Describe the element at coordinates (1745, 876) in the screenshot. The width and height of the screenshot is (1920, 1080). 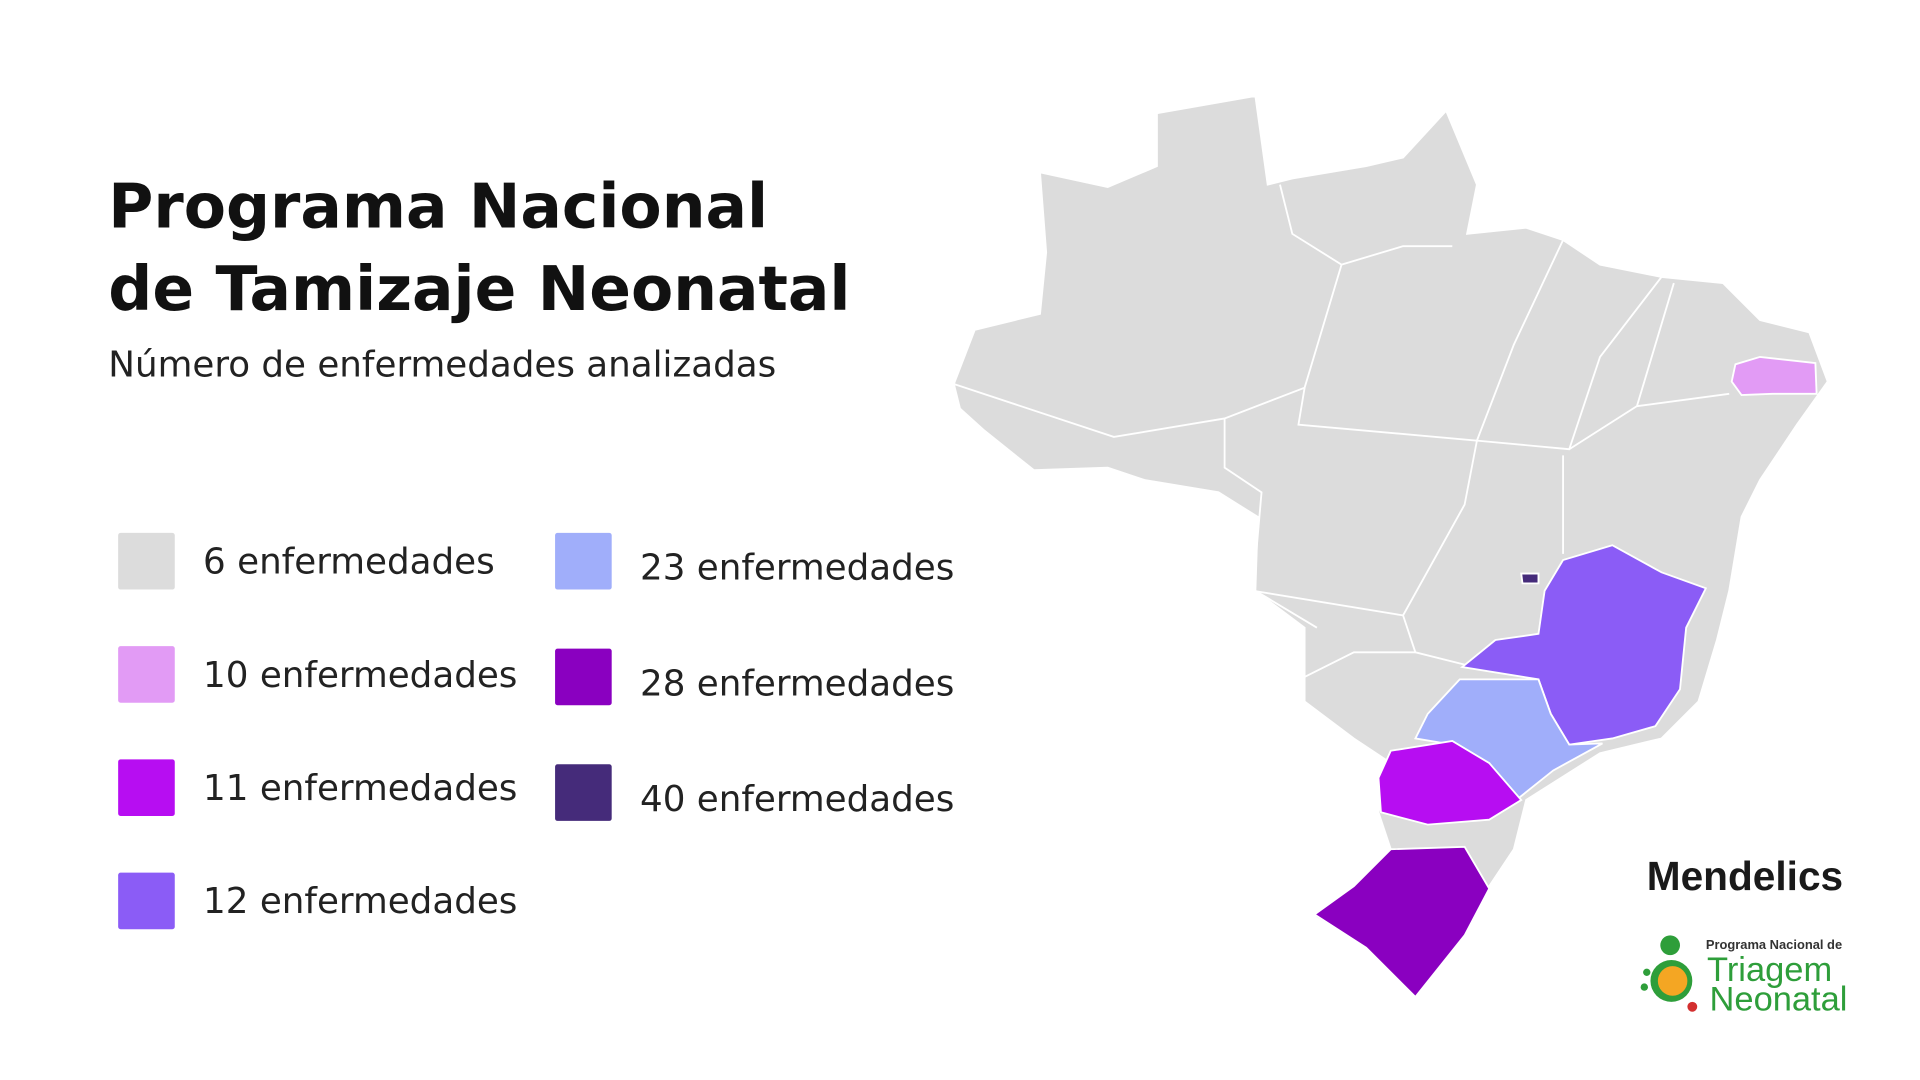
I see `brand-logo: Mendelics` at that location.